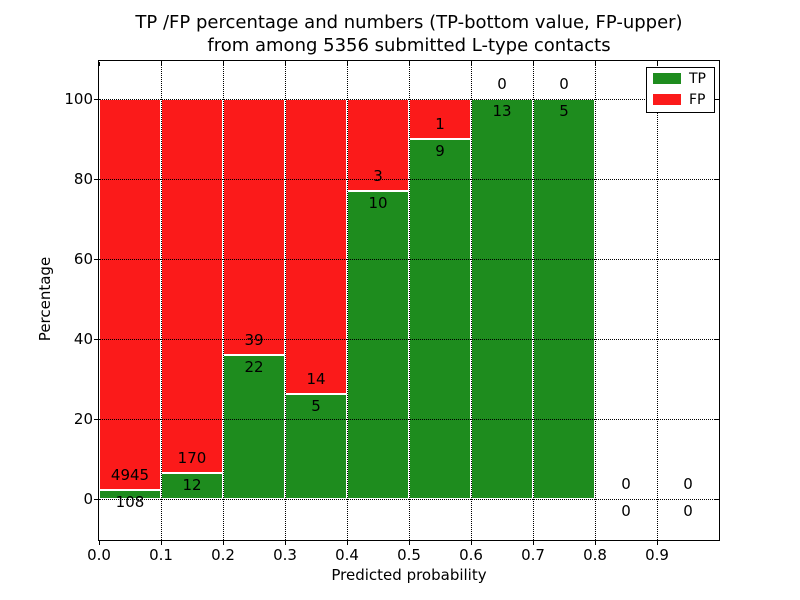  What do you see at coordinates (161, 555) in the screenshot?
I see `x-tick-label: 0.1` at bounding box center [161, 555].